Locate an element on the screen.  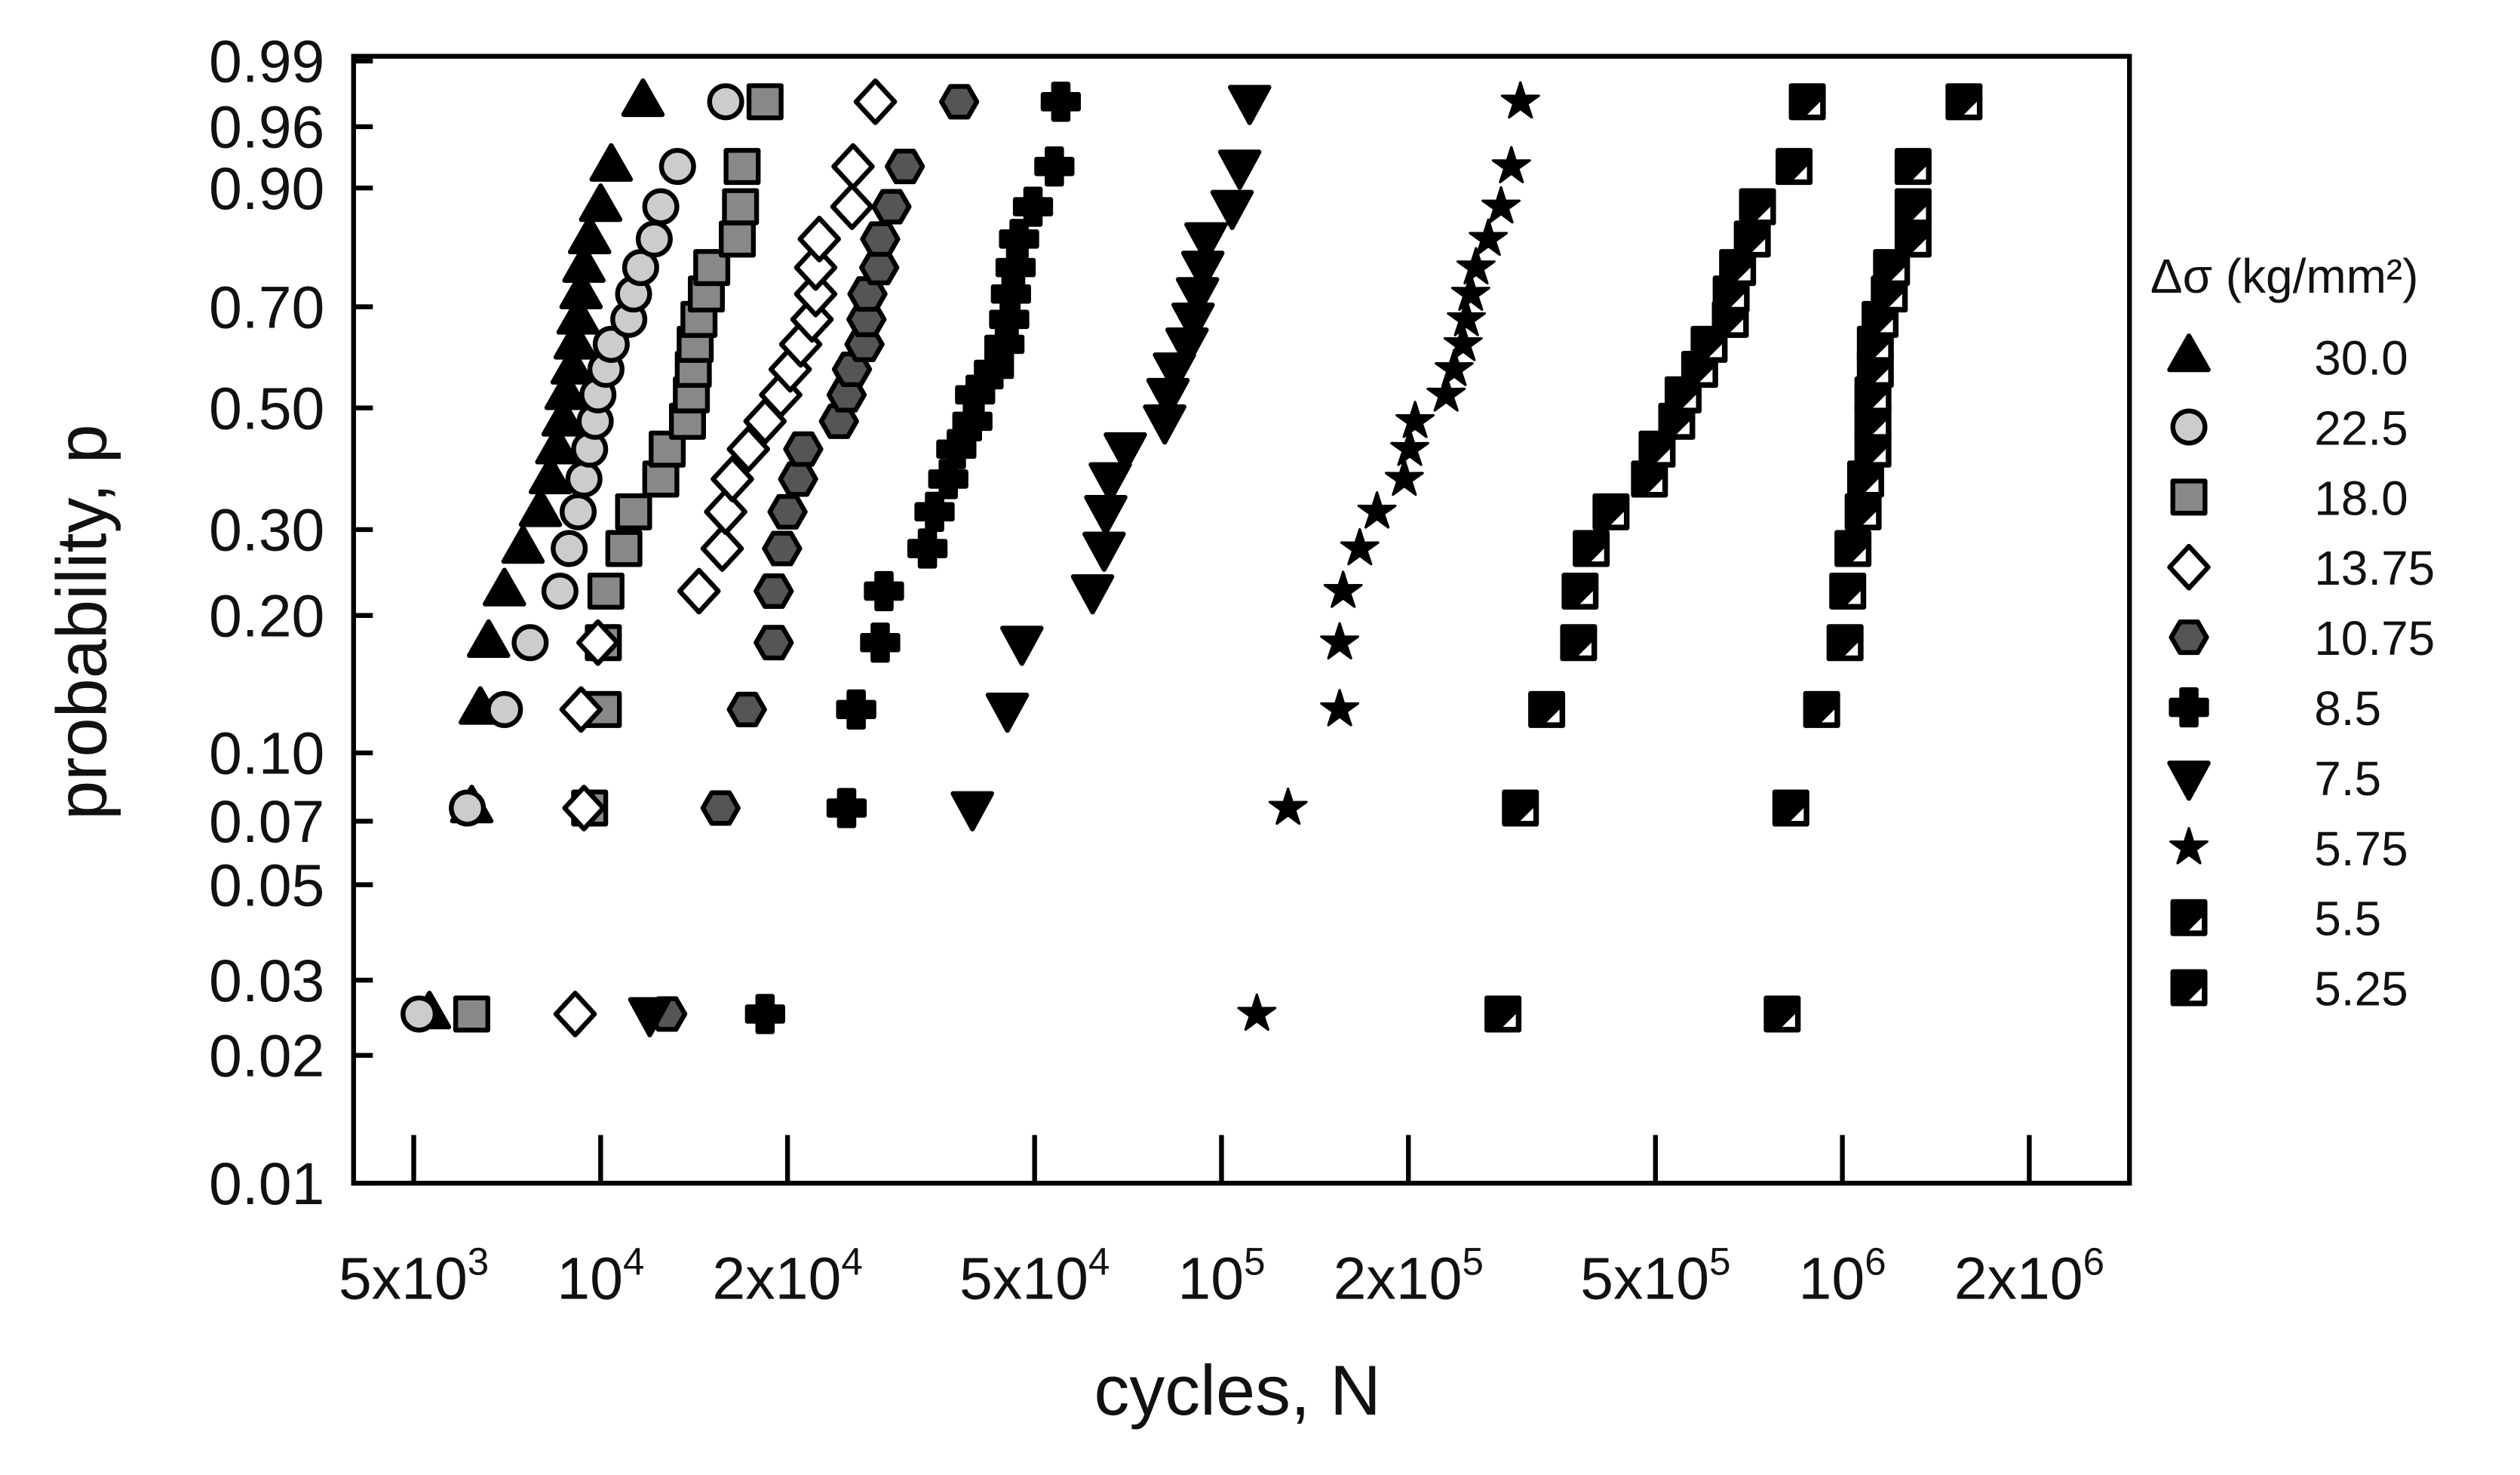
legend-label: 5.25 is located at coordinates (2361, 989).